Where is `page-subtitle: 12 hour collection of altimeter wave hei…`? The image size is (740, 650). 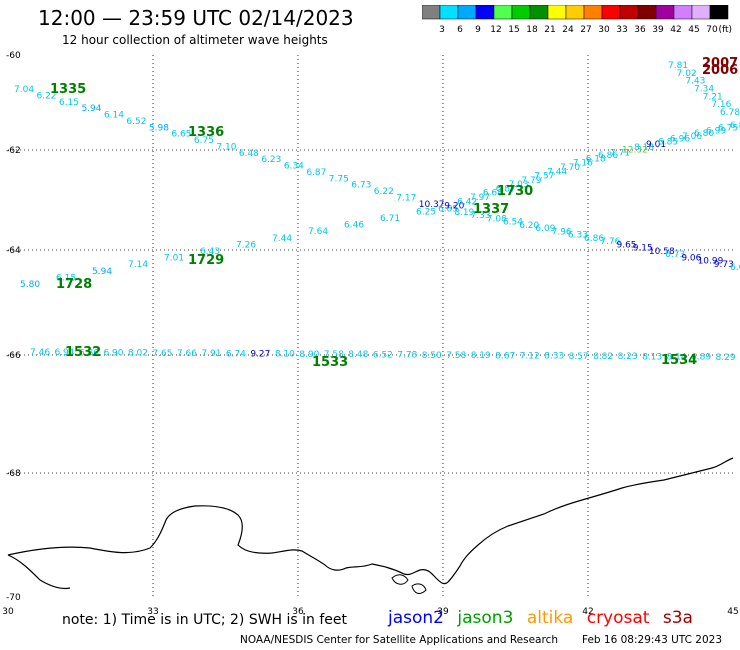 page-subtitle: 12 hour collection of altimeter wave hei… is located at coordinates (195, 40).